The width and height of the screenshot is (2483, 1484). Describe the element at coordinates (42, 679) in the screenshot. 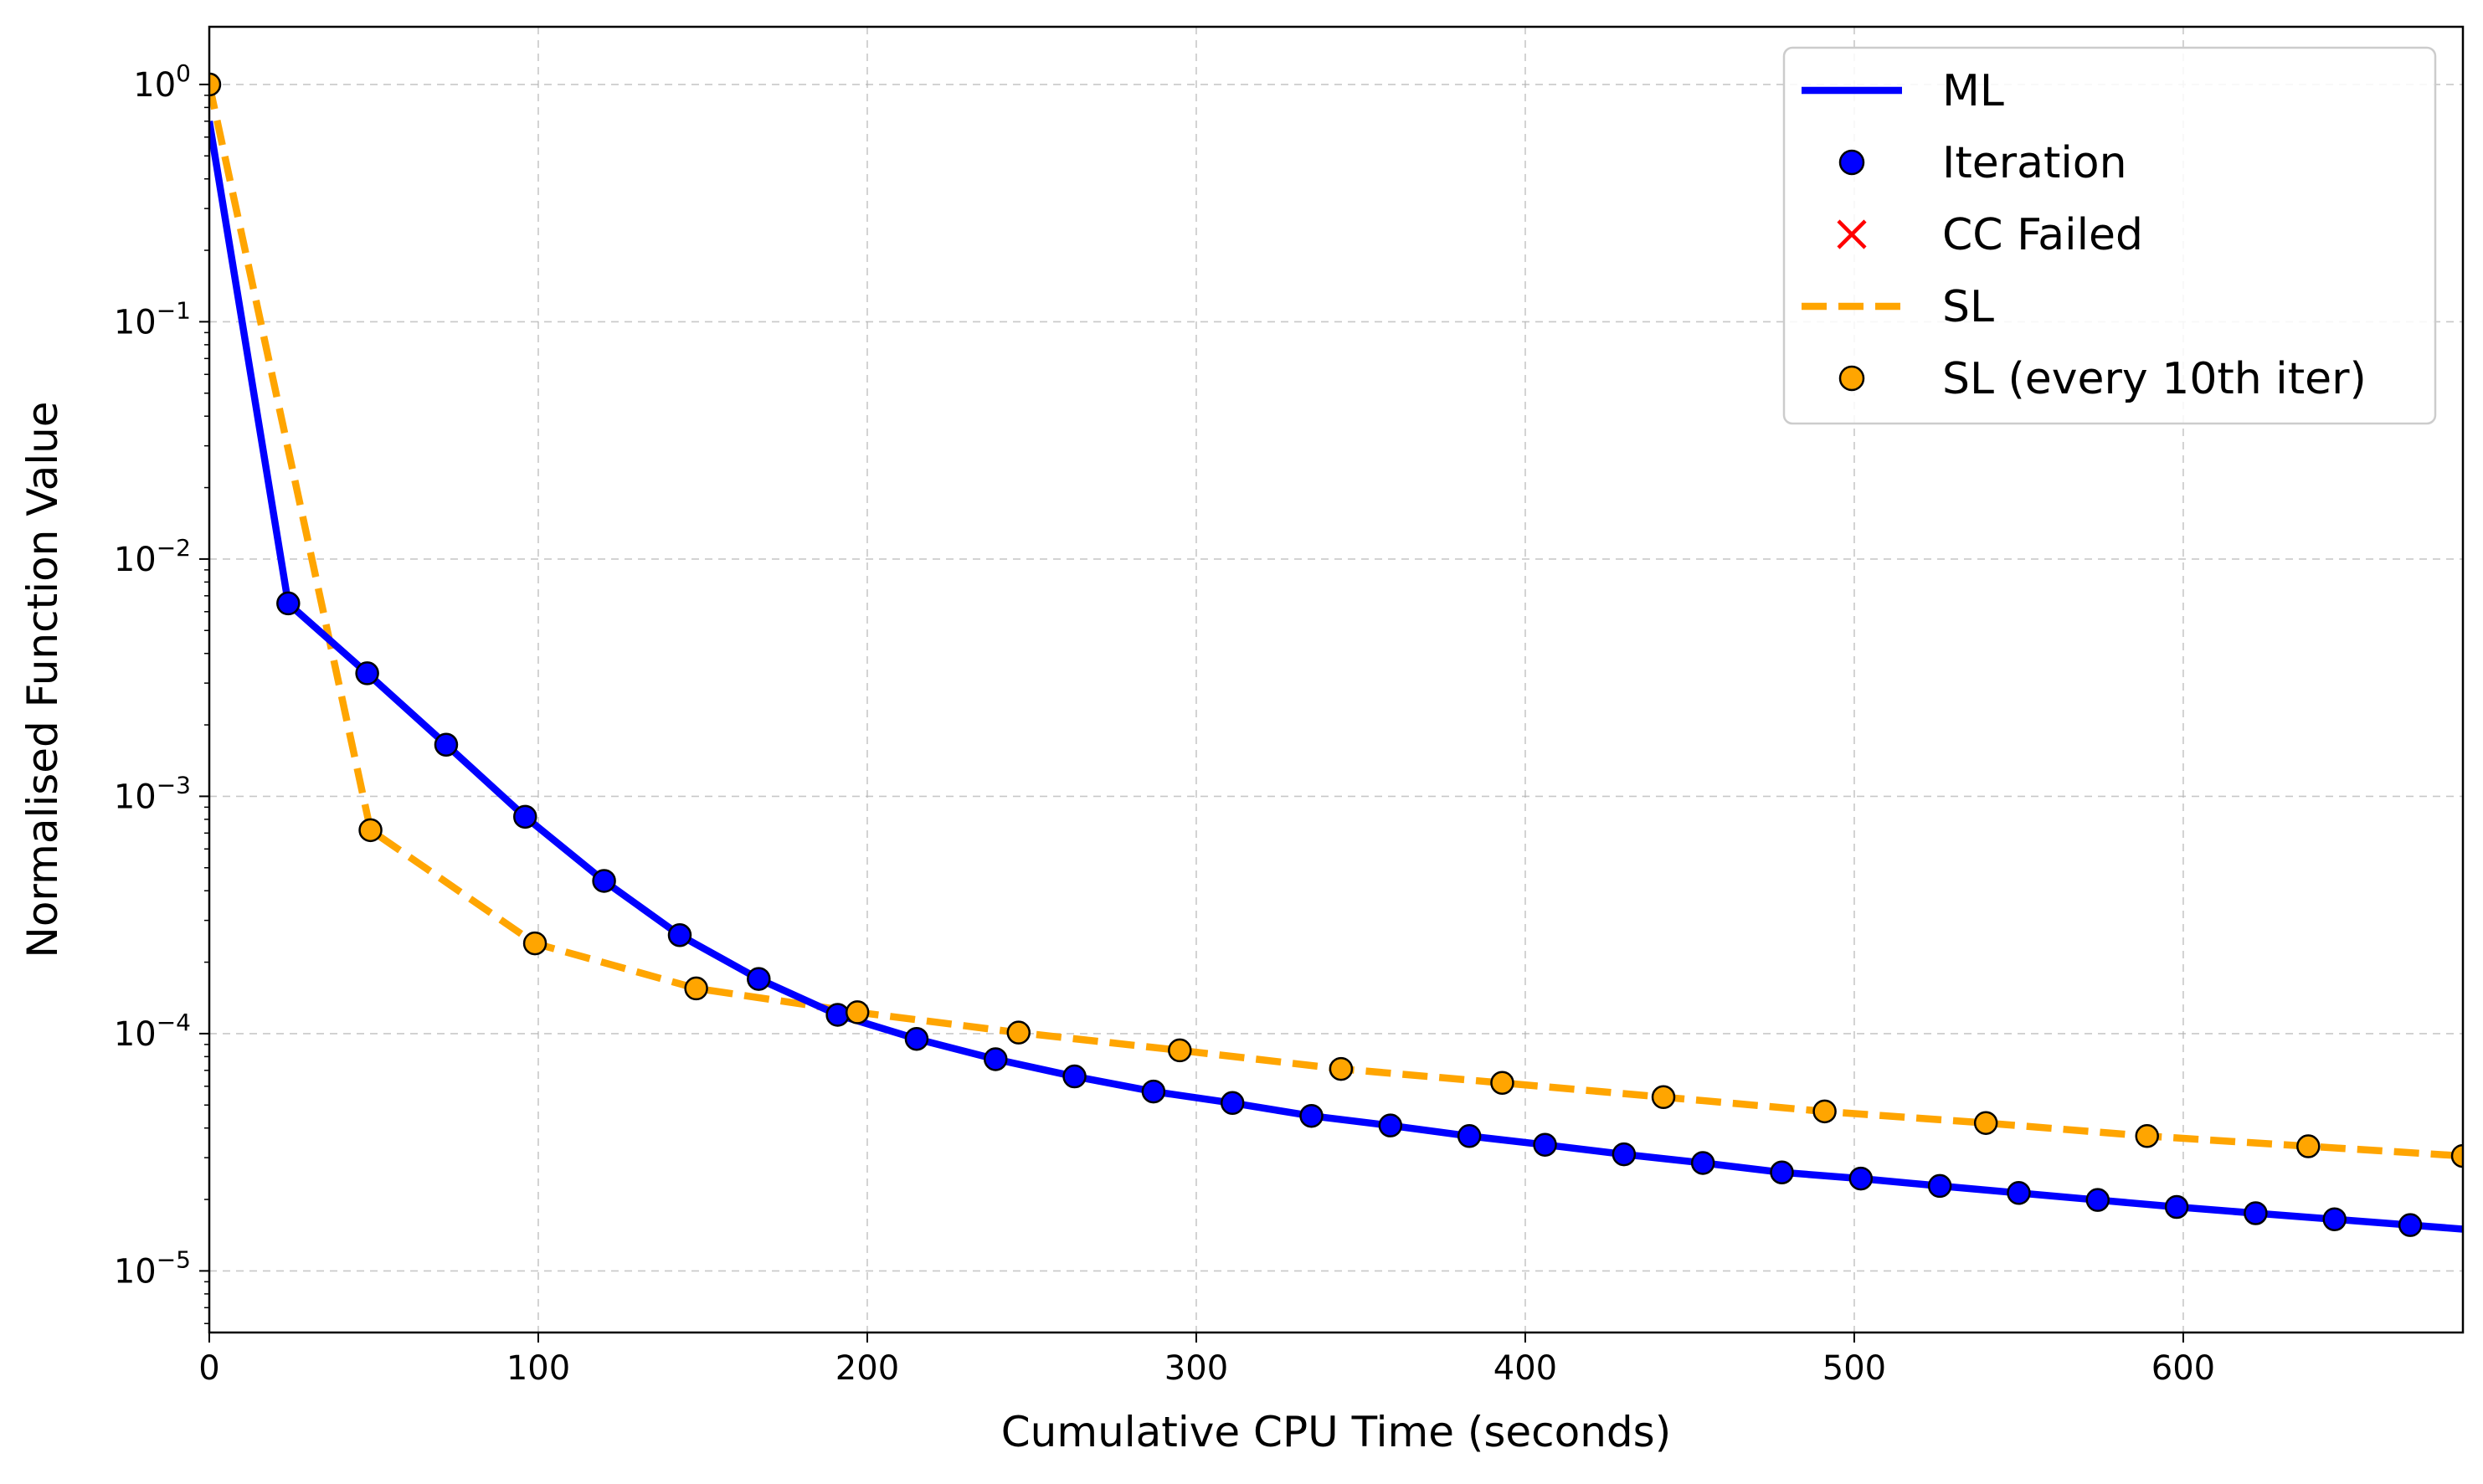

I see `y-axis-title: Normalised Function Value` at that location.